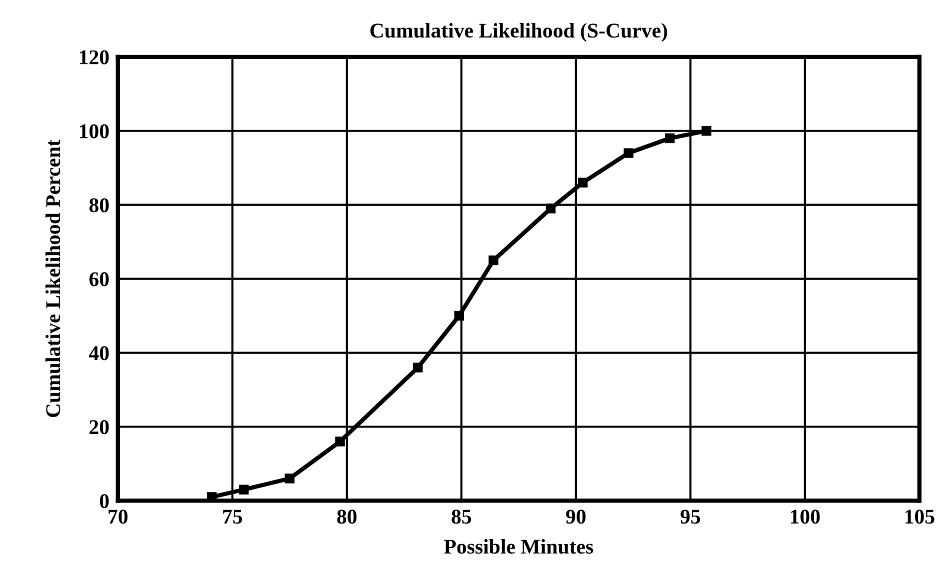  I want to click on x-tick-label: 100, so click(805, 517).